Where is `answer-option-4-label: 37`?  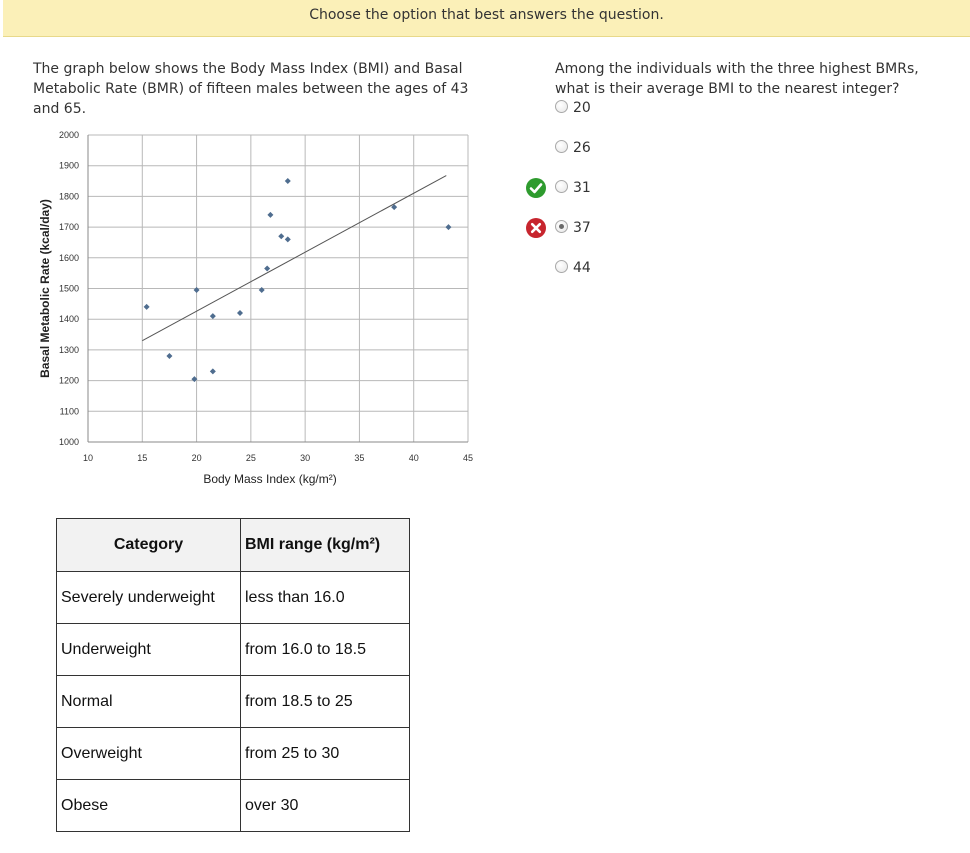
answer-option-4-label: 37 is located at coordinates (582, 228).